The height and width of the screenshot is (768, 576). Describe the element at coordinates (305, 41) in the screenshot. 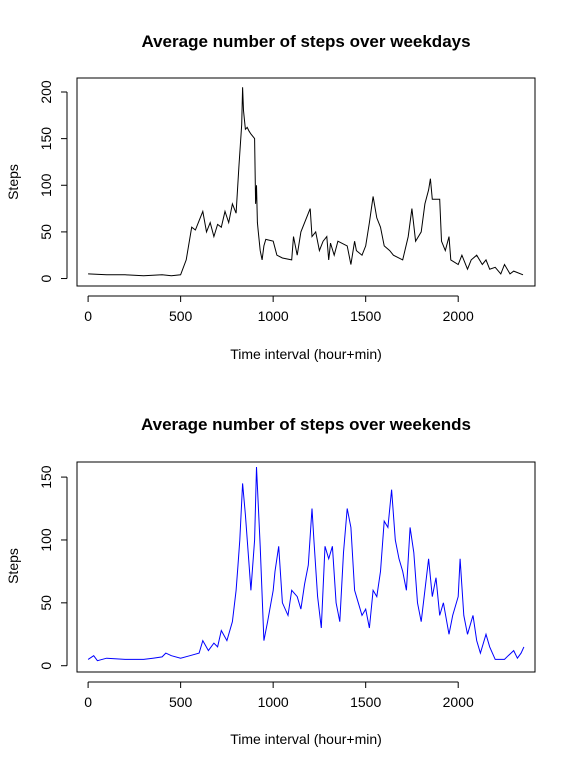

I see `chart-title: Average number of steps over weekdays` at that location.